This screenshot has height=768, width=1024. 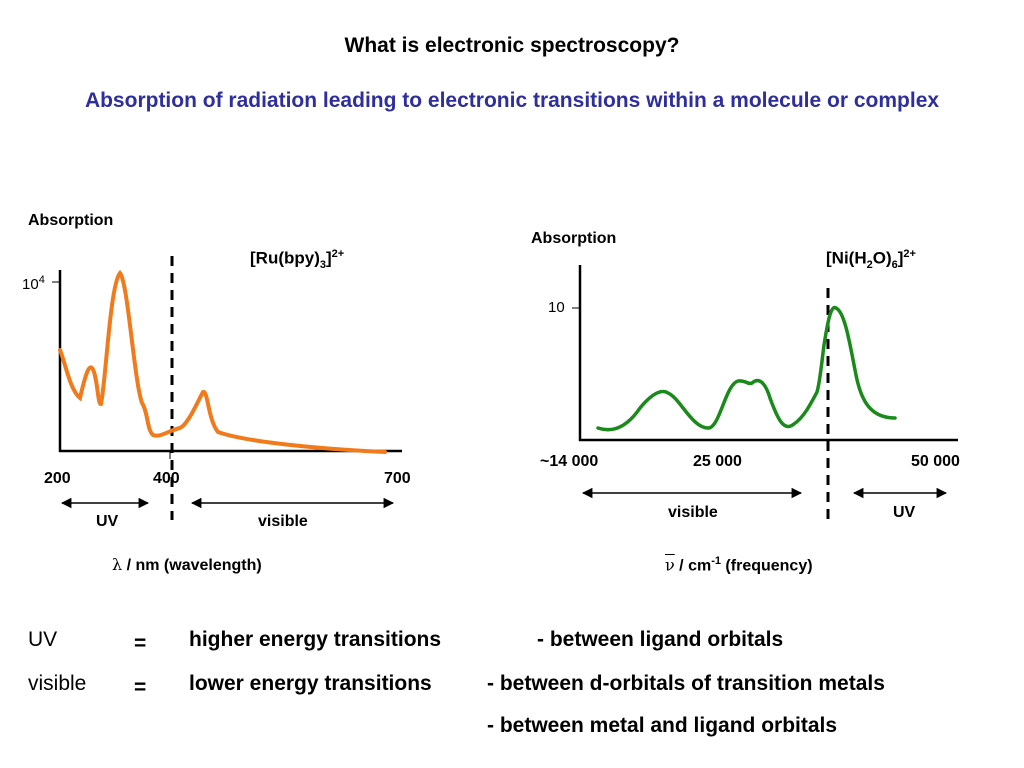 What do you see at coordinates (222, 361) in the screenshot?
I see `ru-bpy-absorption-curve` at bounding box center [222, 361].